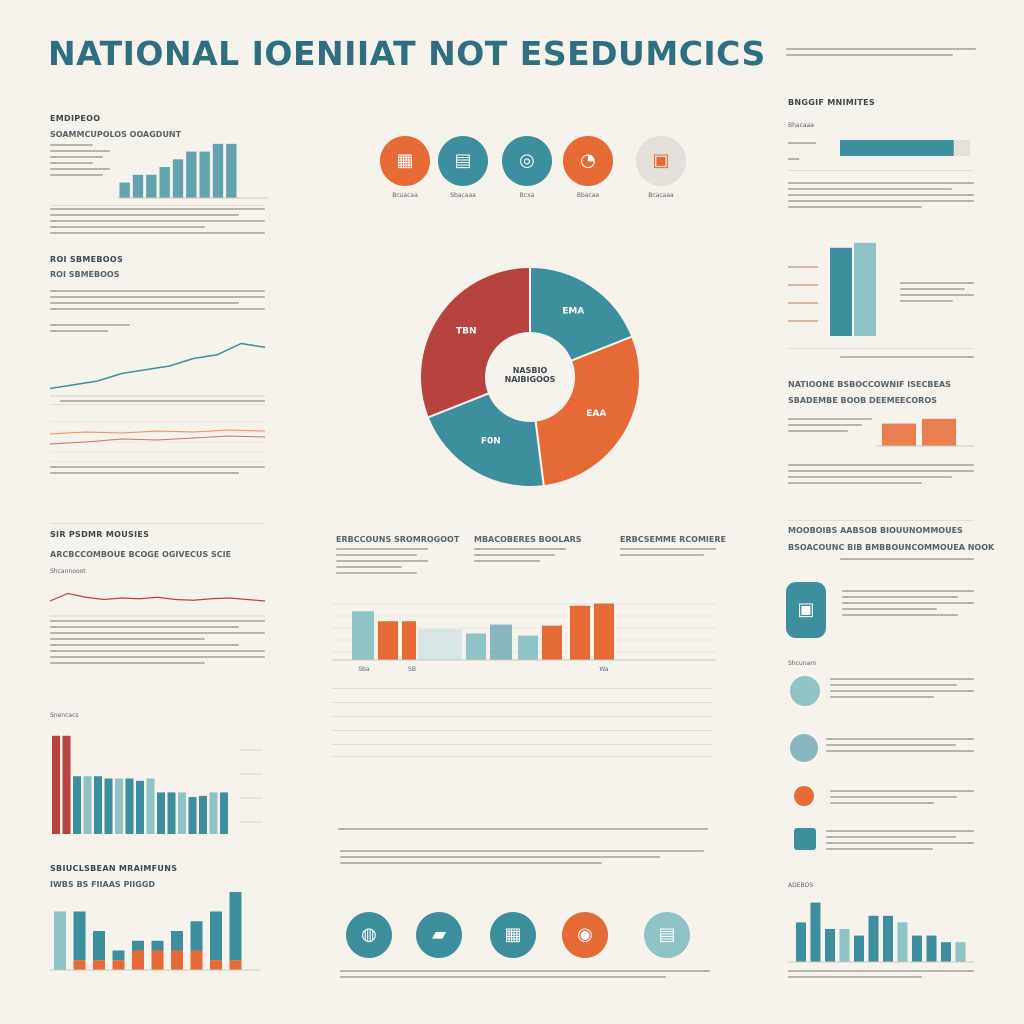  I want to click on left-heading-3: ROI SBMEBOOS, so click(87, 259).